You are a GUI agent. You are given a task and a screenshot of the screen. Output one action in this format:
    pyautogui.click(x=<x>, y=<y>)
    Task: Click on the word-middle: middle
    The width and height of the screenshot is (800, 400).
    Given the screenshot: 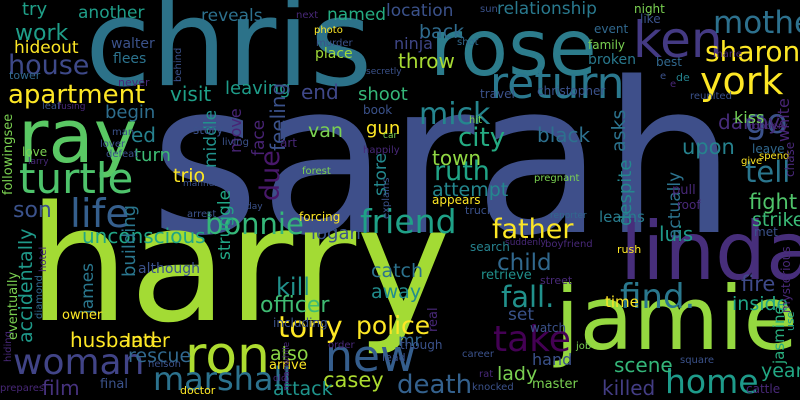 What is the action you would take?
    pyautogui.click(x=211, y=138)
    